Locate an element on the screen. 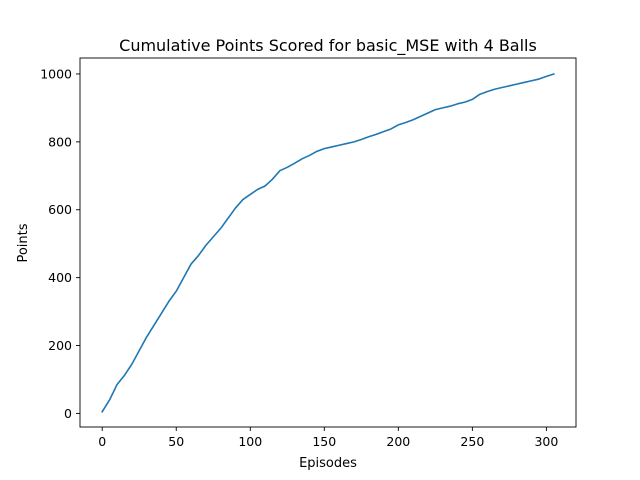  y-tick-label: 600 is located at coordinates (60, 209).